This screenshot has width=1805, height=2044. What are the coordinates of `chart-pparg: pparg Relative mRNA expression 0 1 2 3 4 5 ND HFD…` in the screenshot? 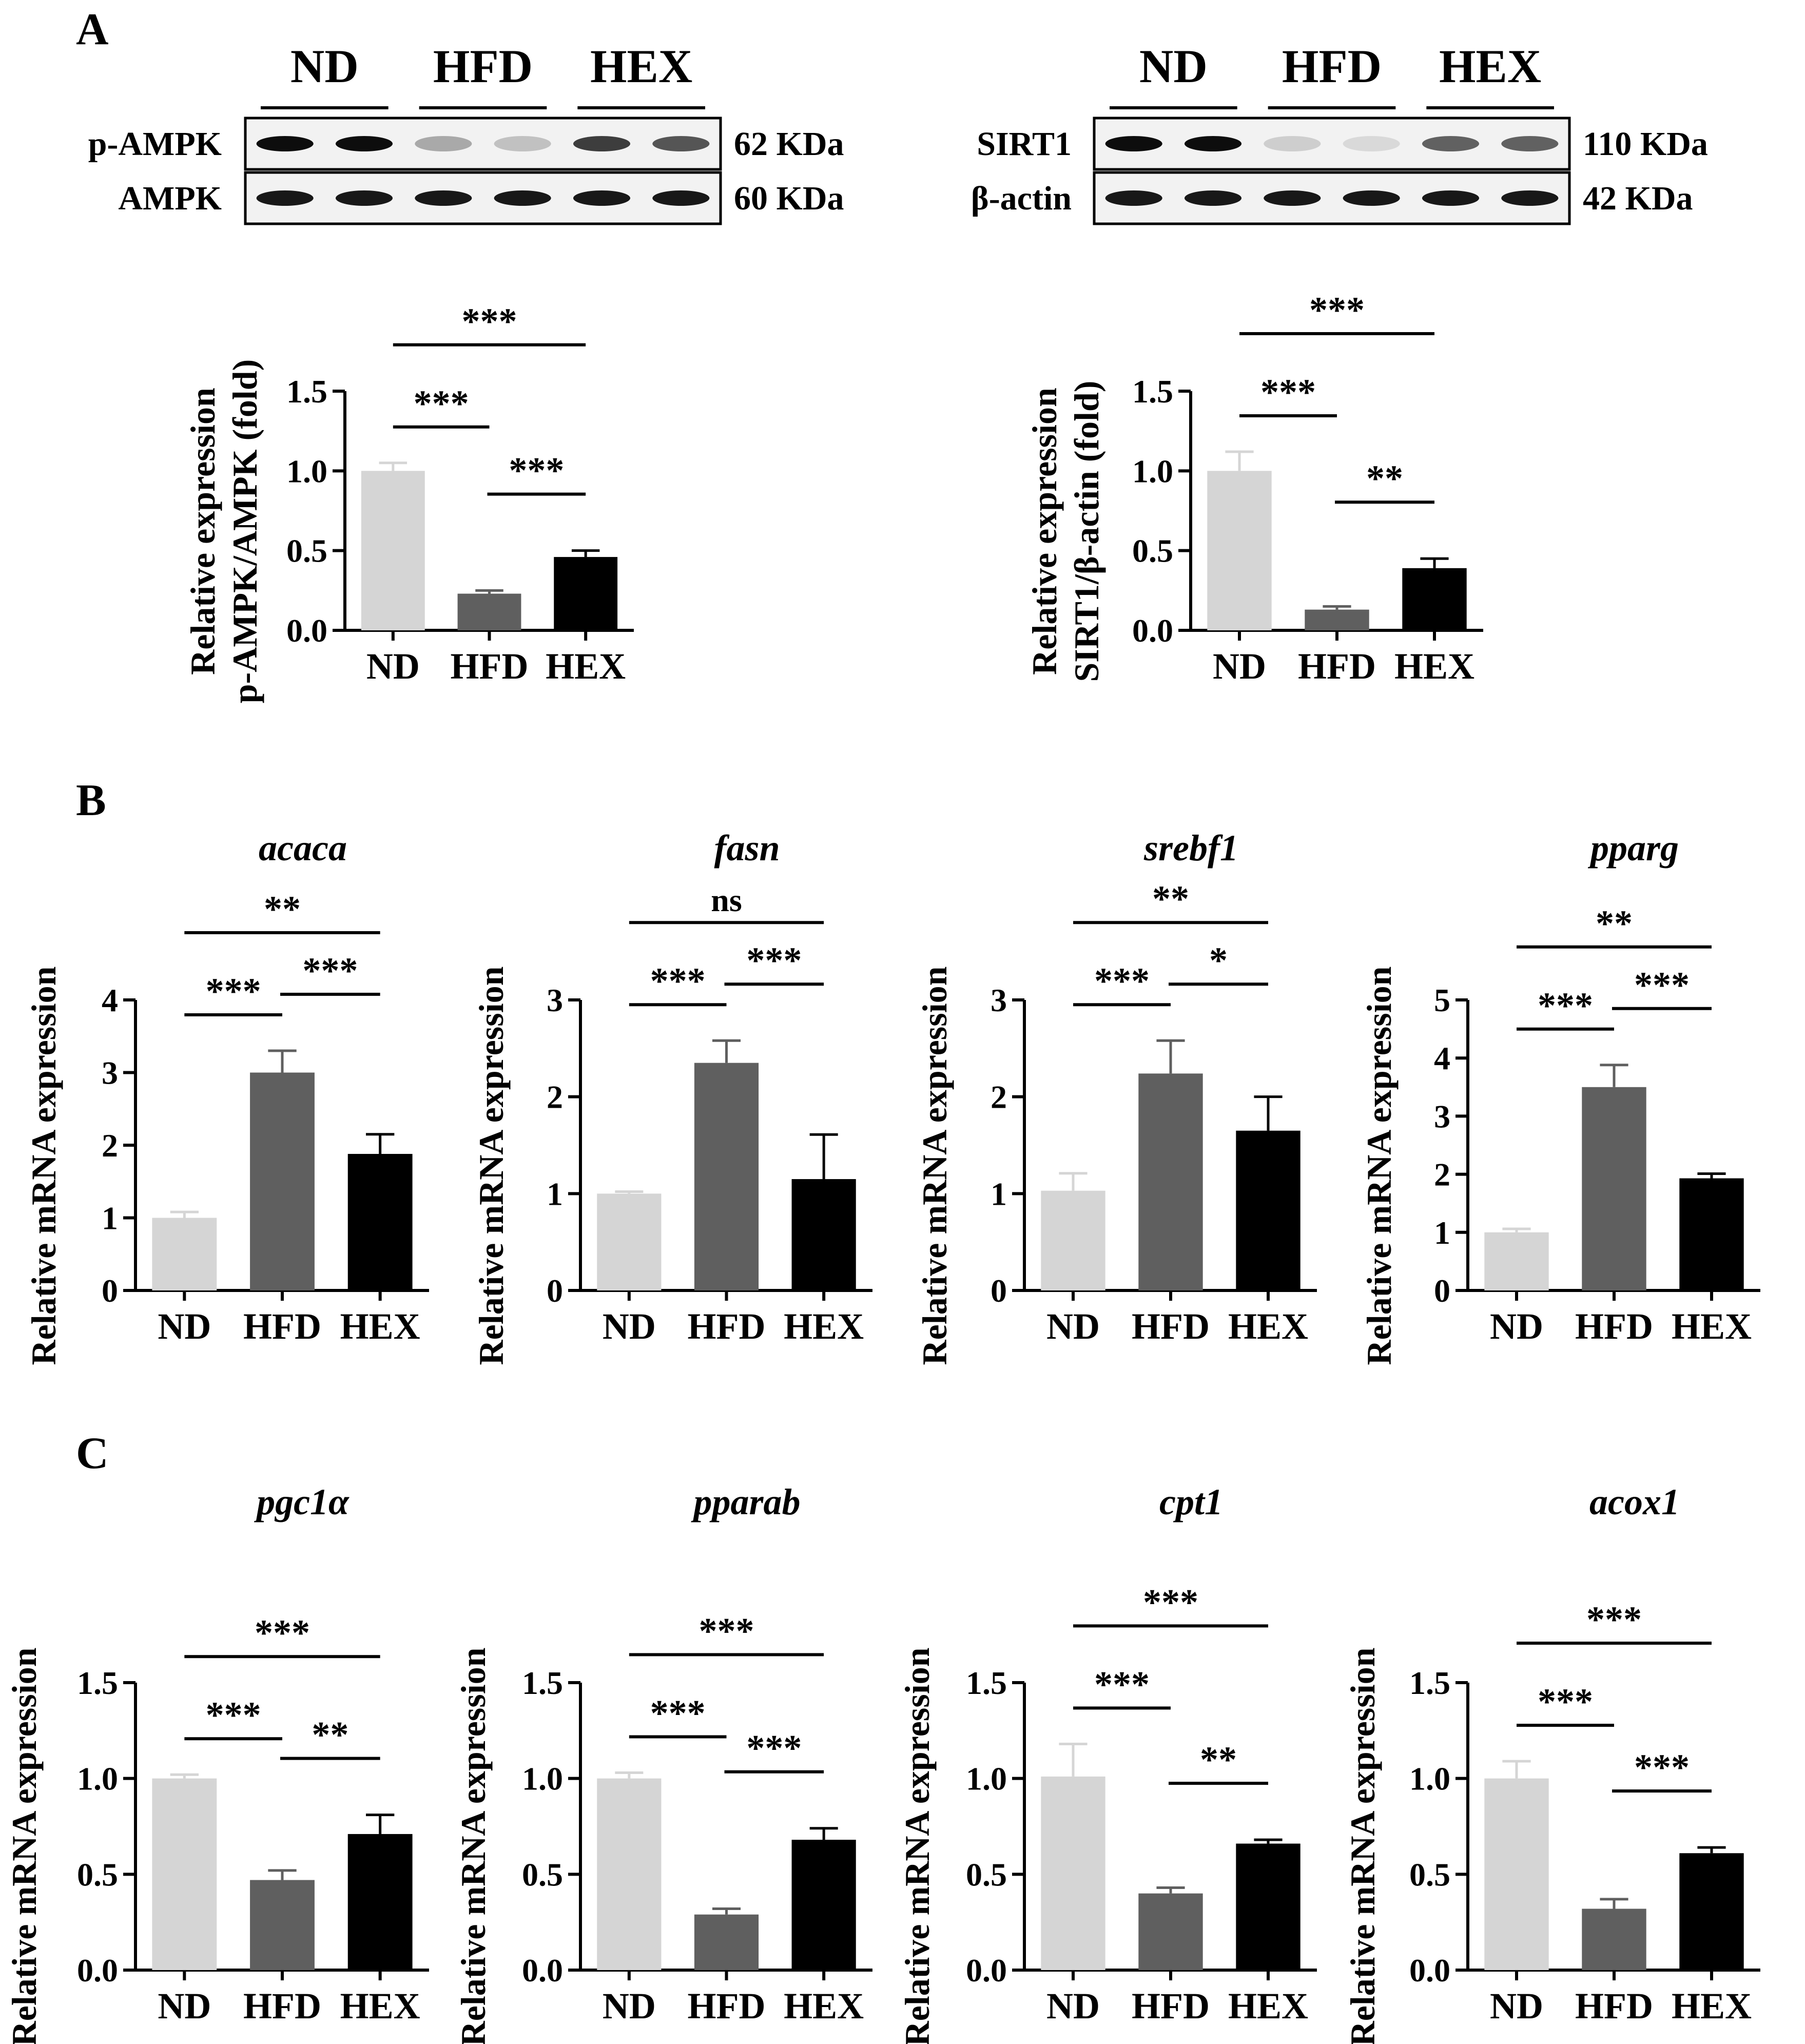 It's located at (1560, 1096).